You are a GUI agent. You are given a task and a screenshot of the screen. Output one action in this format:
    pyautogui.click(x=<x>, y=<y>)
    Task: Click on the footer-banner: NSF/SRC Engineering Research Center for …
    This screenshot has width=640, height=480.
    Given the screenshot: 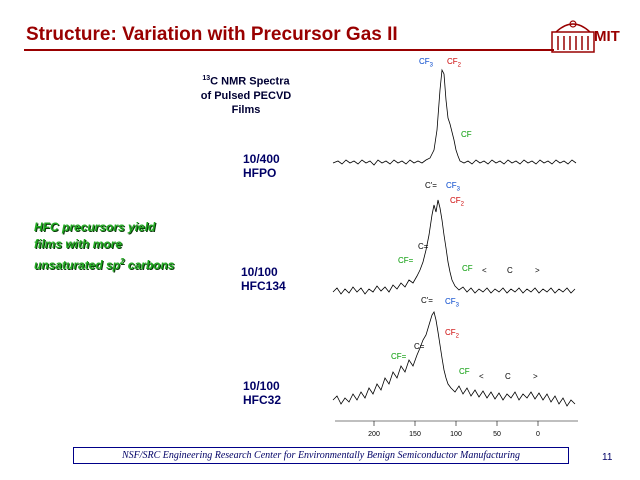 What is the action you would take?
    pyautogui.click(x=321, y=455)
    